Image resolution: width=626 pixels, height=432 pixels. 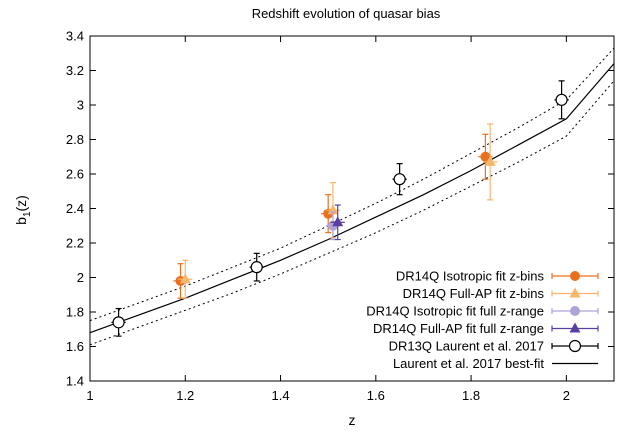 What do you see at coordinates (376, 395) in the screenshot?
I see `x-tick-label: 1.6` at bounding box center [376, 395].